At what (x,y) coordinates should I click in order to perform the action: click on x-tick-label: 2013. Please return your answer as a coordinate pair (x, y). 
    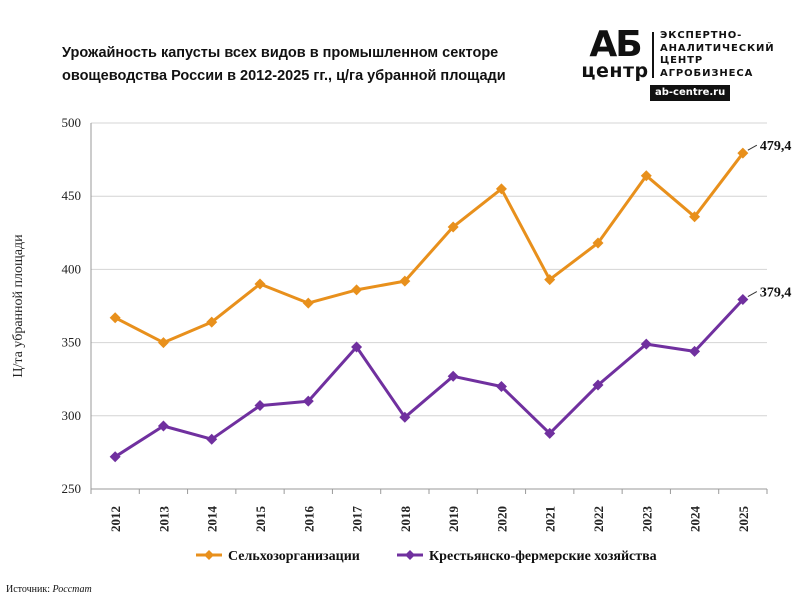
    Looking at the image, I should click on (163, 519).